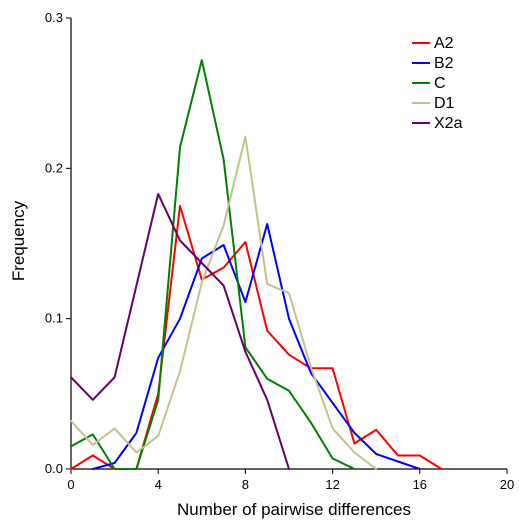  What do you see at coordinates (70, 484) in the screenshot?
I see `x-tick-label: 0` at bounding box center [70, 484].